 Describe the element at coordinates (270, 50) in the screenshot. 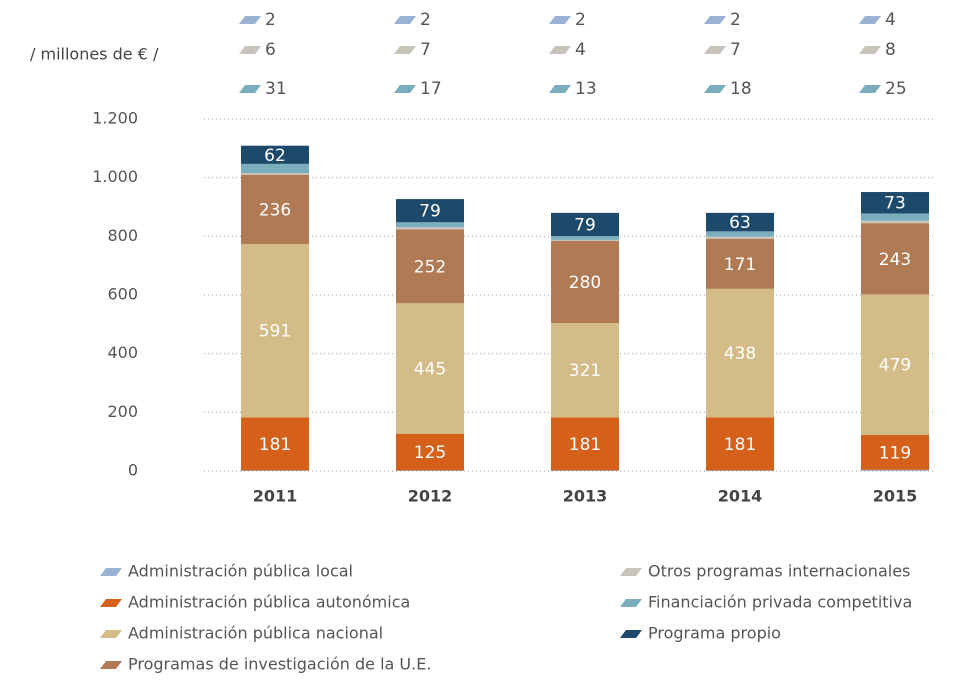

I see `value-label: 6` at that location.